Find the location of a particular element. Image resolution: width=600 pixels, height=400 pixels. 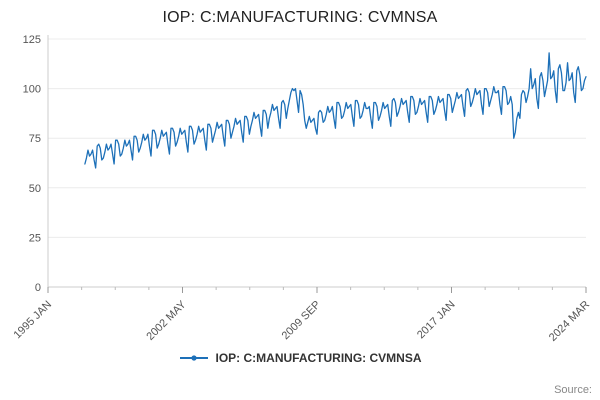

legend-item: IOP: C:MANUFACTURING: CVMNSA is located at coordinates (300, 358).